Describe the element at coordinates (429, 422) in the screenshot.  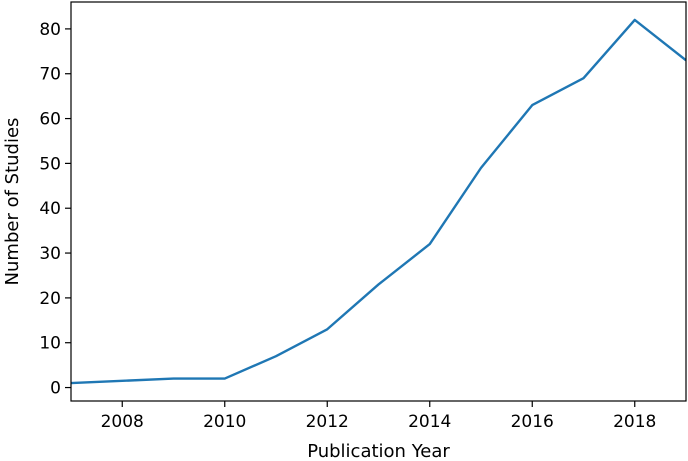
I see `x-tick-label: 2014` at that location.